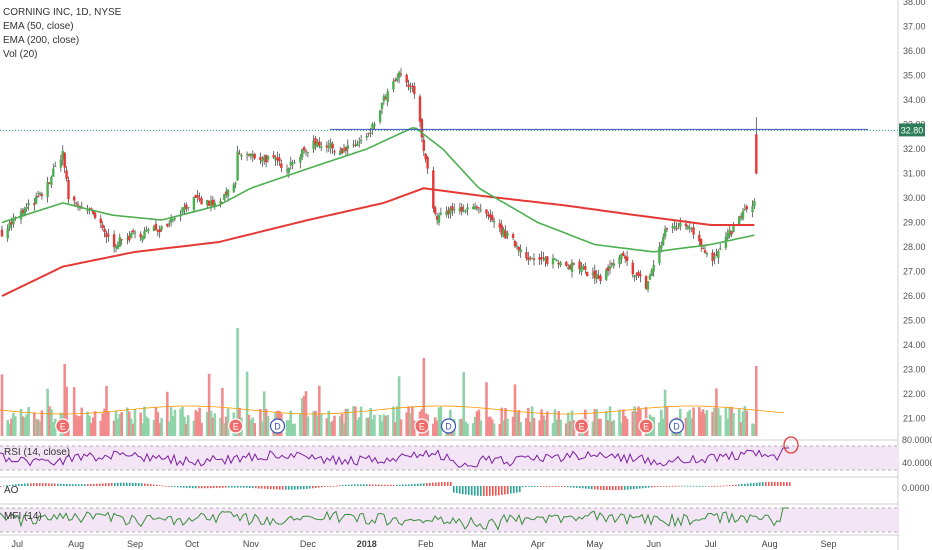 The height and width of the screenshot is (550, 932). I want to click on time-tick-label: Jun, so click(653, 544).